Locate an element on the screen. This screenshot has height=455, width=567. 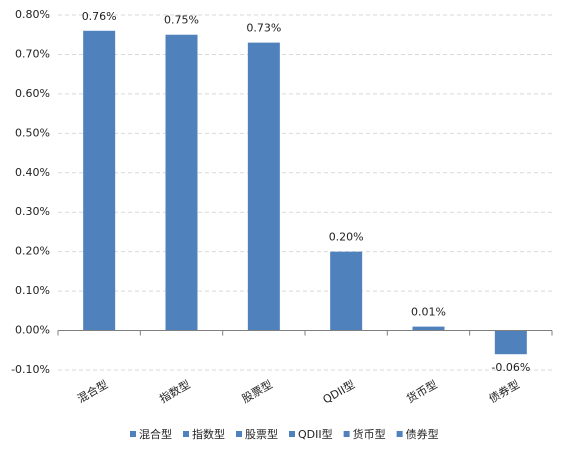
value-label: 0.76% is located at coordinates (99, 16).